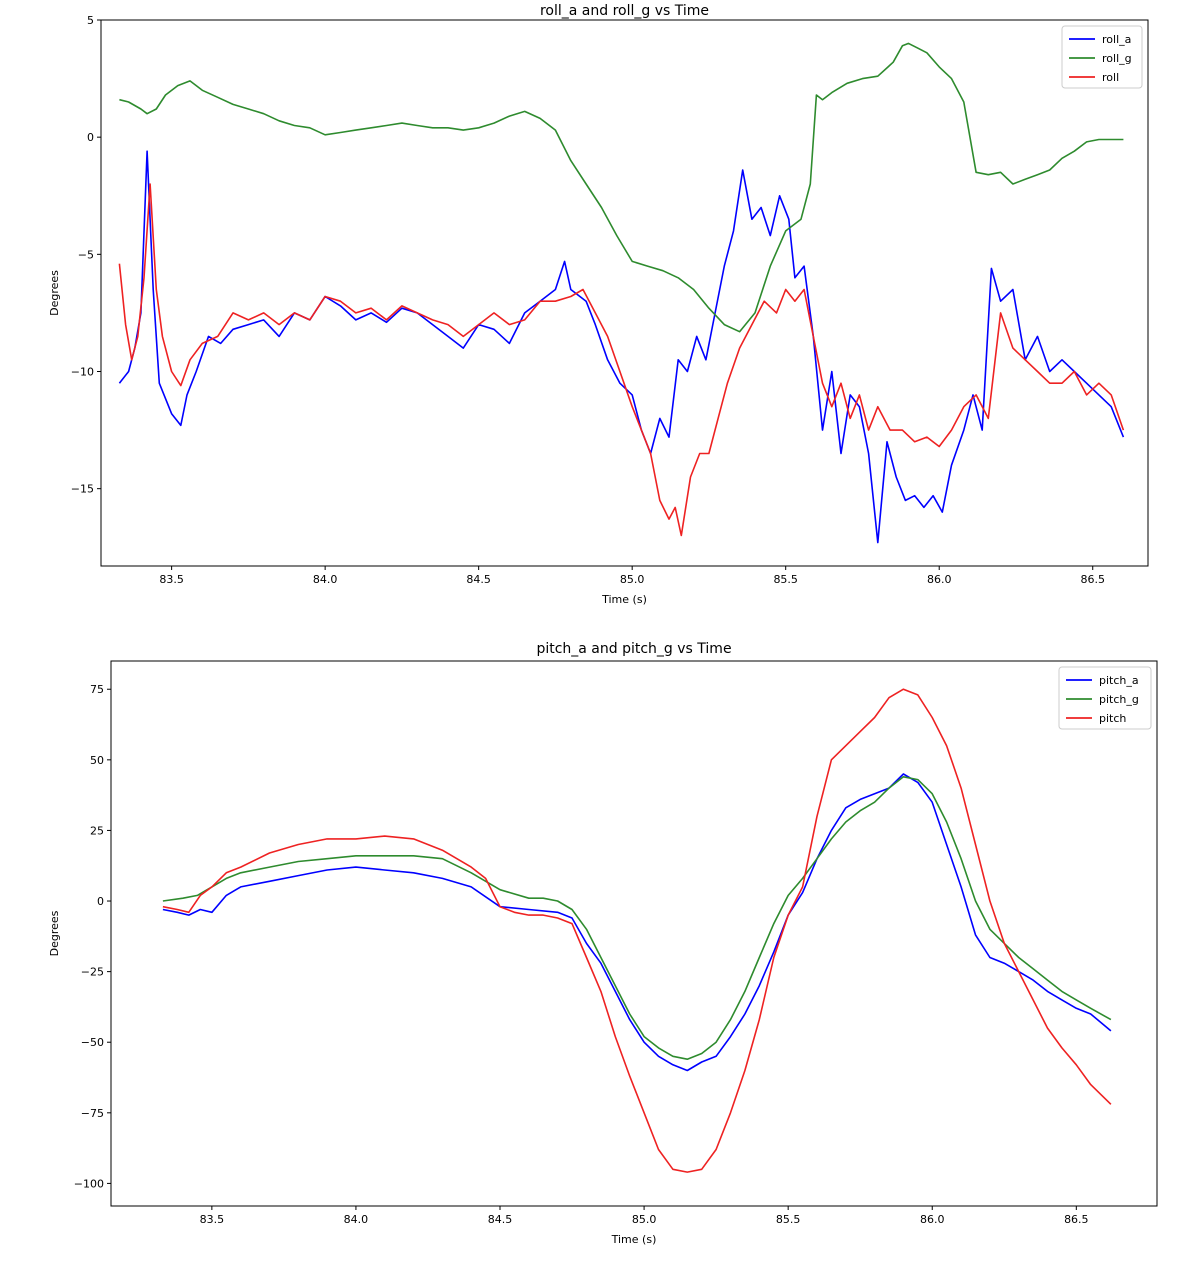  Describe the element at coordinates (1112, 718) in the screenshot. I see `legend-label: pitch` at that location.